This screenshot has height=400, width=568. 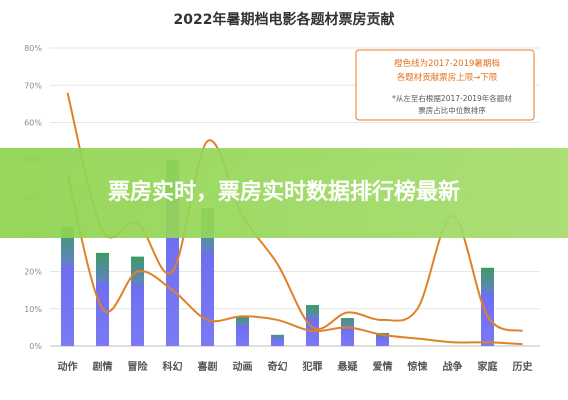 I want to click on legend-note-1: *从左至右根据2017-2019年各题材, so click(x=452, y=98).